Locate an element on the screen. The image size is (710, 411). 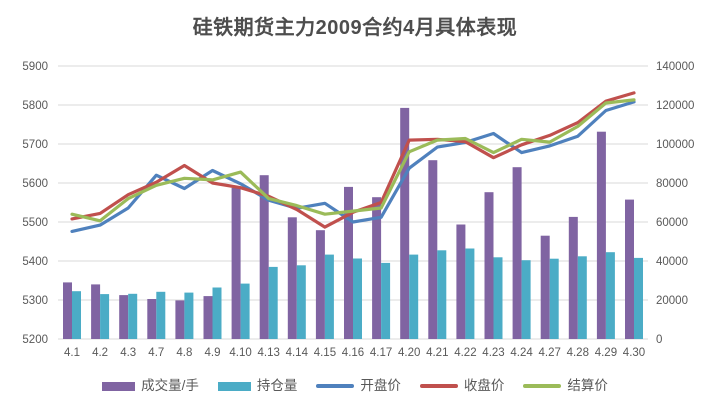
bar-volume-4.20 is located at coordinates (405, 223).